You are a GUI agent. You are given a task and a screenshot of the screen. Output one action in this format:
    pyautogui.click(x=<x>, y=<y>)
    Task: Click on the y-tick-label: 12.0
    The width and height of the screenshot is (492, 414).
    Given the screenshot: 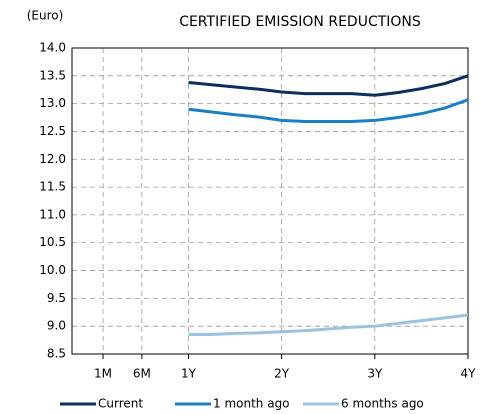 What is the action you would take?
    pyautogui.click(x=52, y=159)
    